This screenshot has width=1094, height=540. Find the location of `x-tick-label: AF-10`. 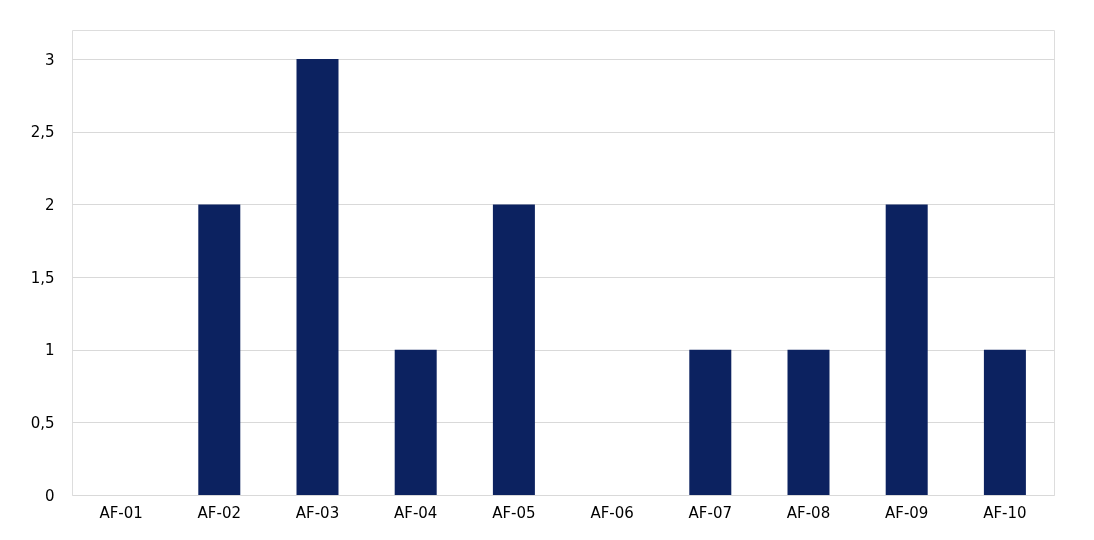

x-tick-label: AF-10 is located at coordinates (1005, 512).